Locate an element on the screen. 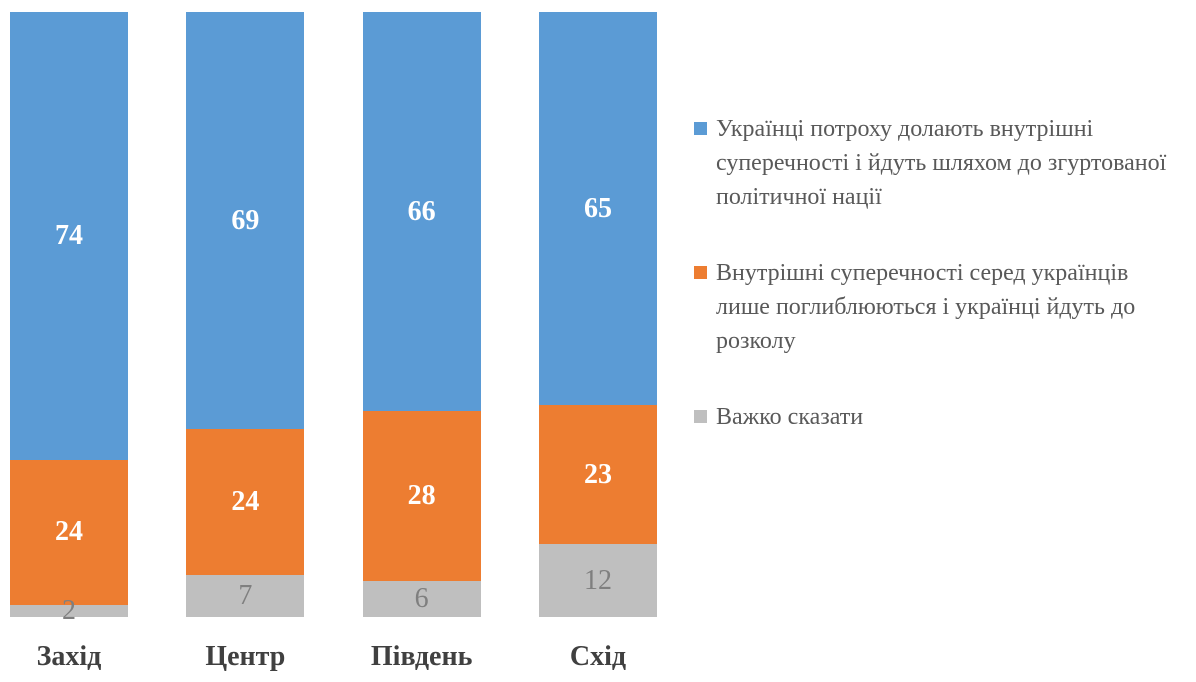  bar-value-label: 65 is located at coordinates (597, 208).